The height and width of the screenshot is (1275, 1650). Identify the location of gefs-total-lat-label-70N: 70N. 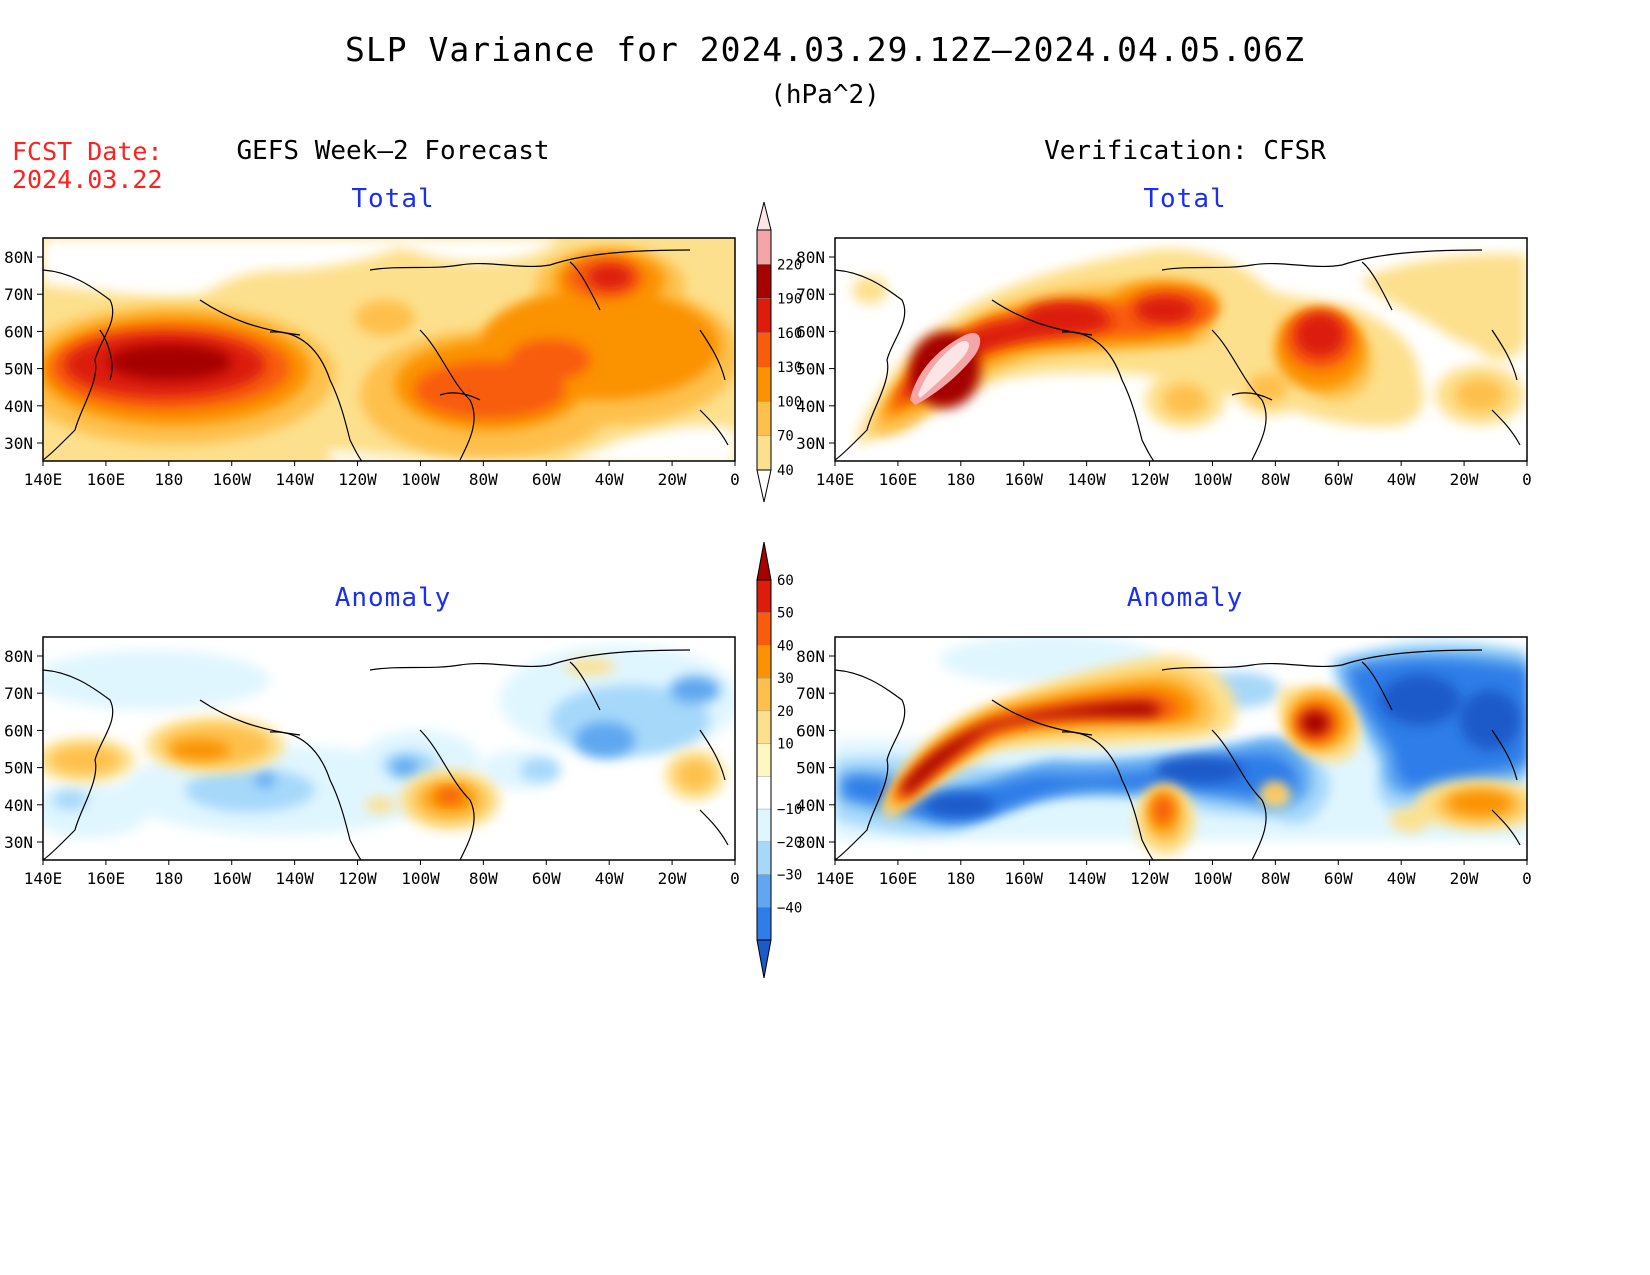
(18, 294).